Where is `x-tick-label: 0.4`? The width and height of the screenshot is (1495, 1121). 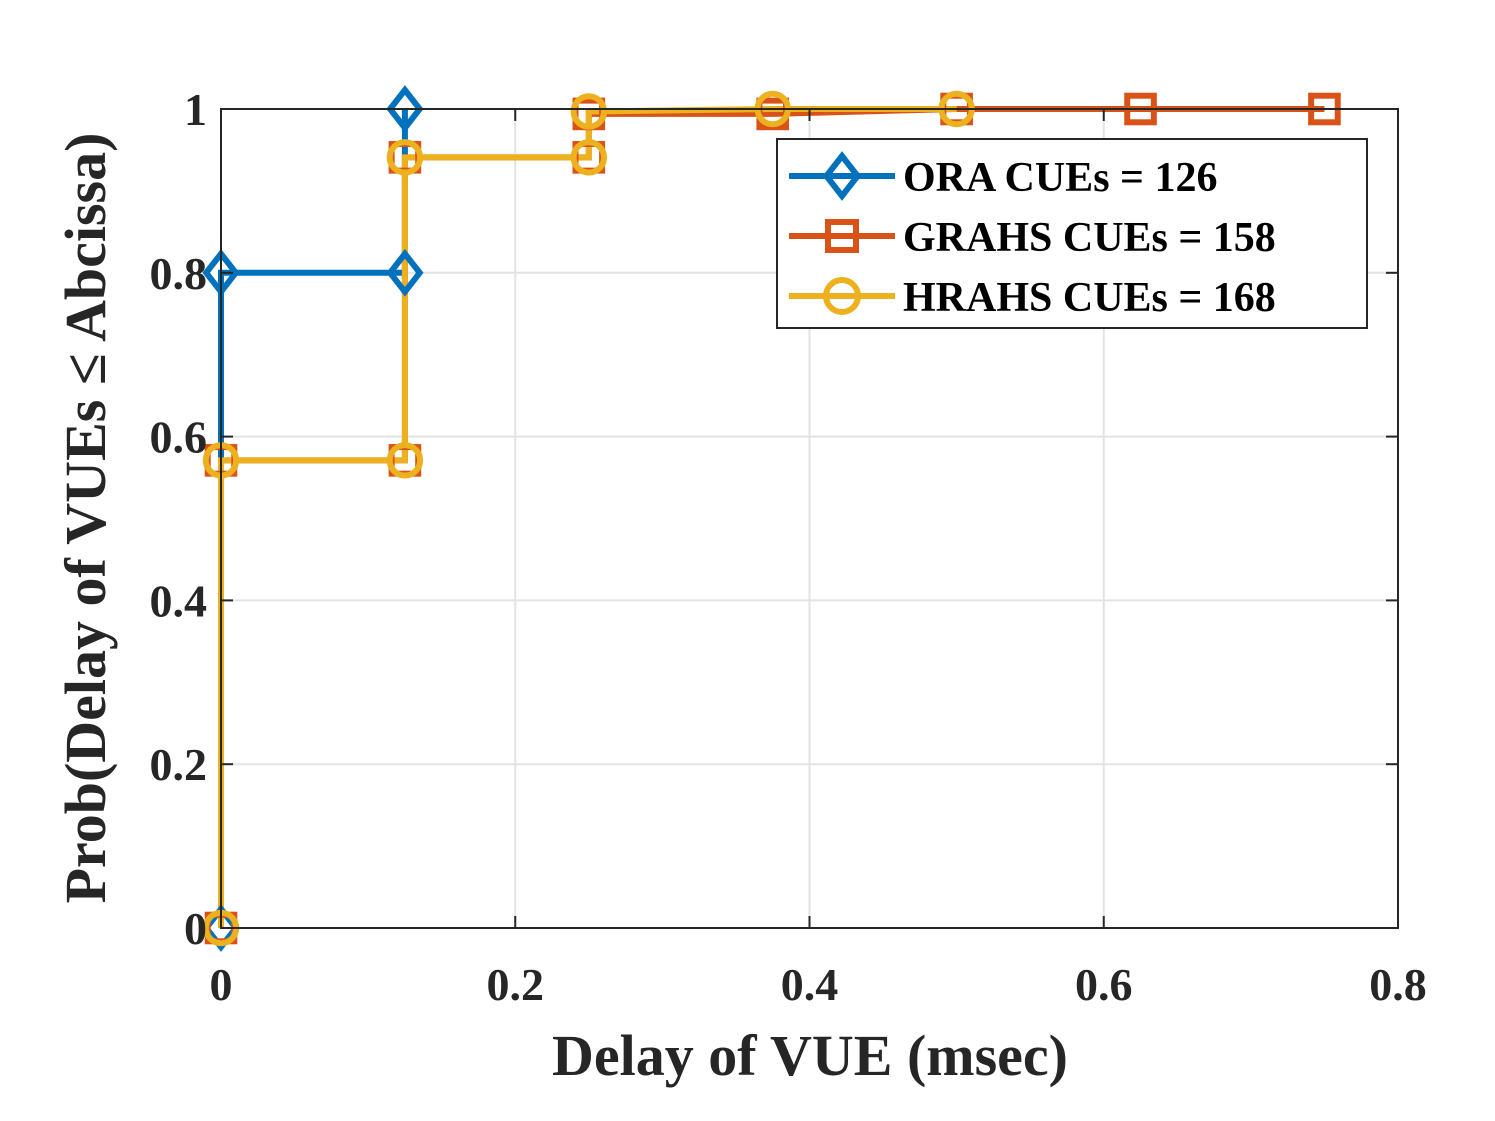 x-tick-label: 0.4 is located at coordinates (810, 984).